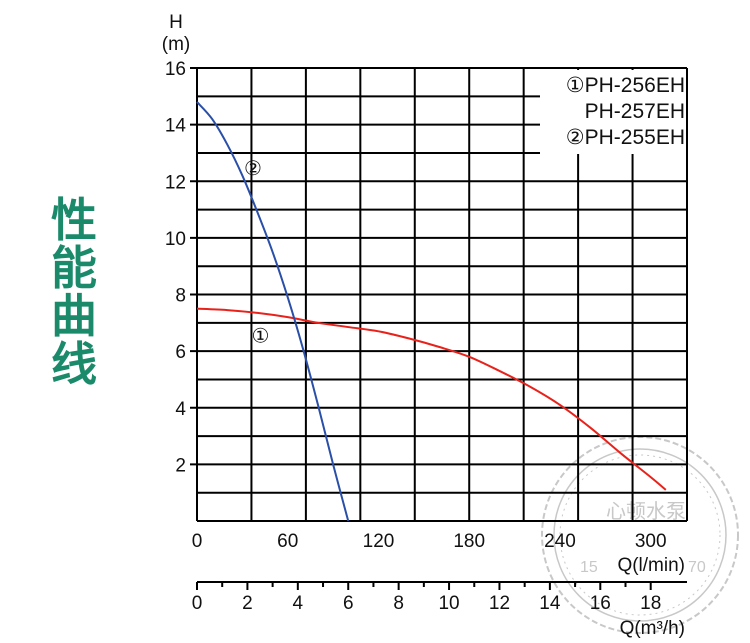  Describe the element at coordinates (74, 268) in the screenshot. I see `title-char-2: 能` at that location.